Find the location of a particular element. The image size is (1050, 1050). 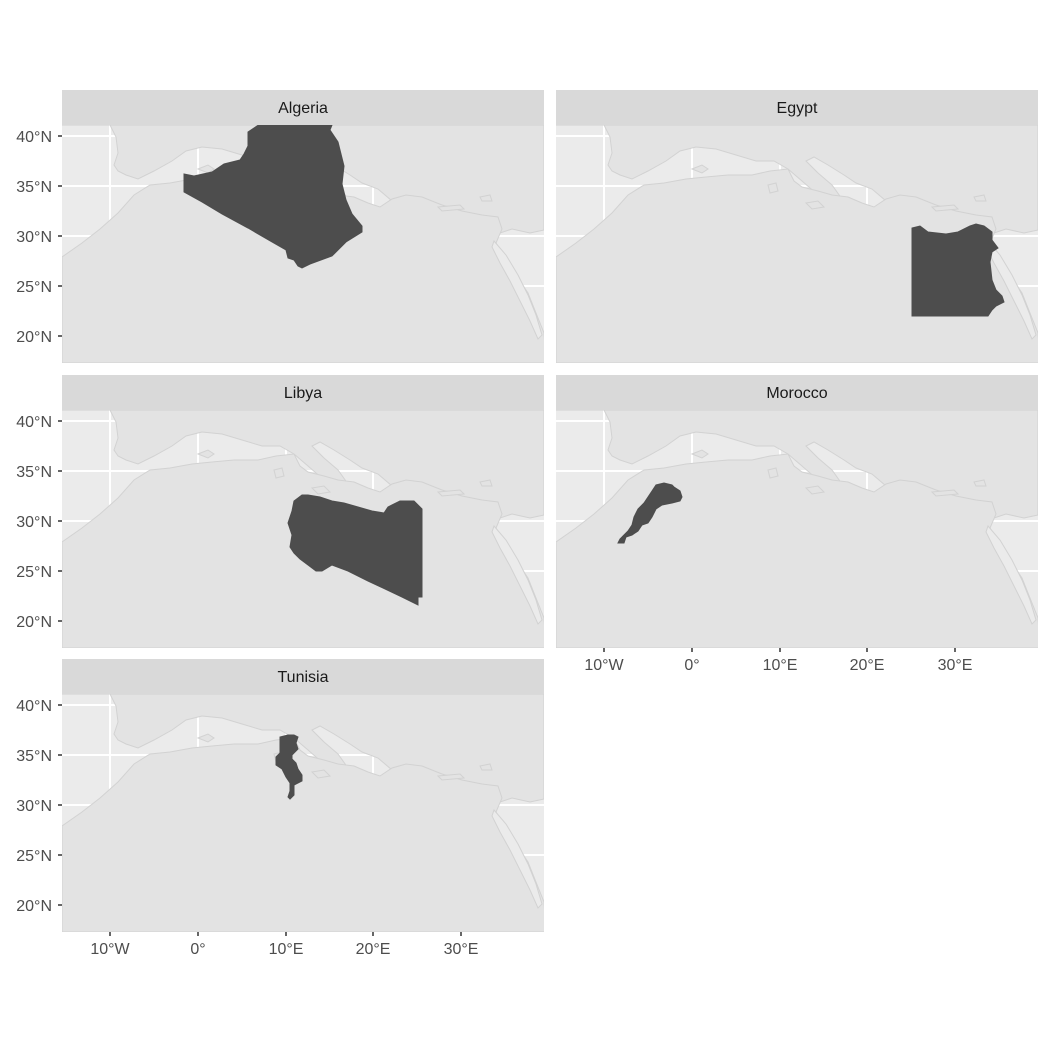

facet-title: Algeria is located at coordinates (303, 108).